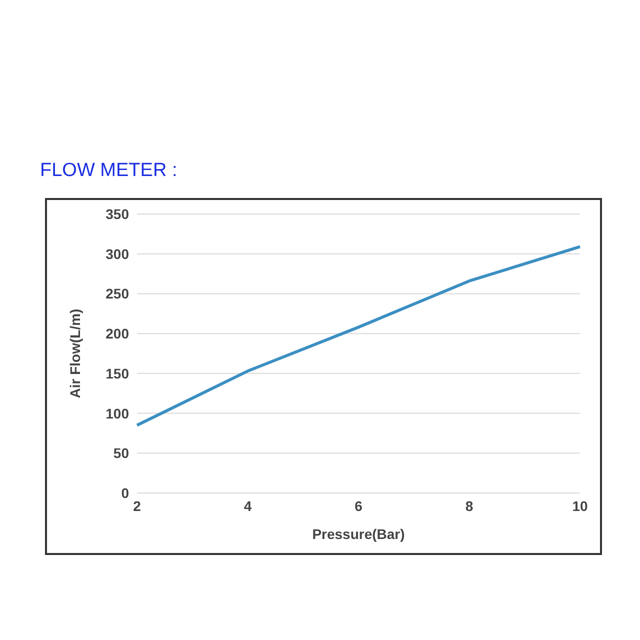 This screenshot has height=640, width=640. What do you see at coordinates (118, 413) in the screenshot?
I see `y-tick-label: 100` at bounding box center [118, 413].